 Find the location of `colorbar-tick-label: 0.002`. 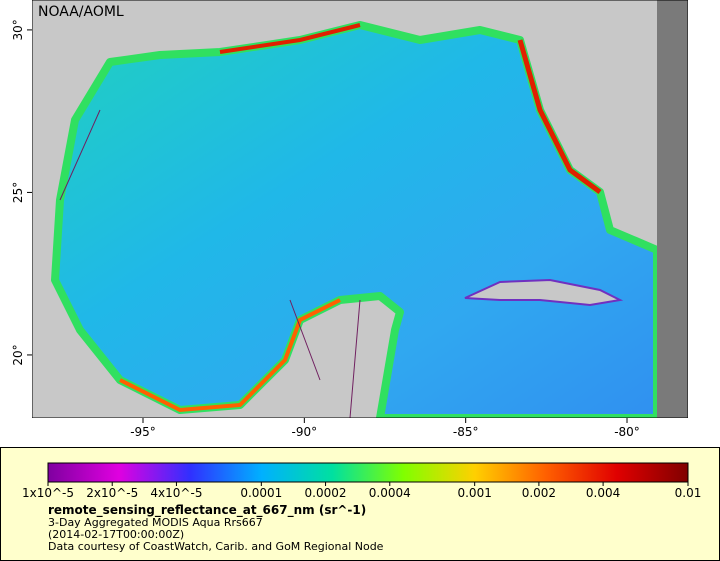

colorbar-tick-label: 0.002 is located at coordinates (539, 493).